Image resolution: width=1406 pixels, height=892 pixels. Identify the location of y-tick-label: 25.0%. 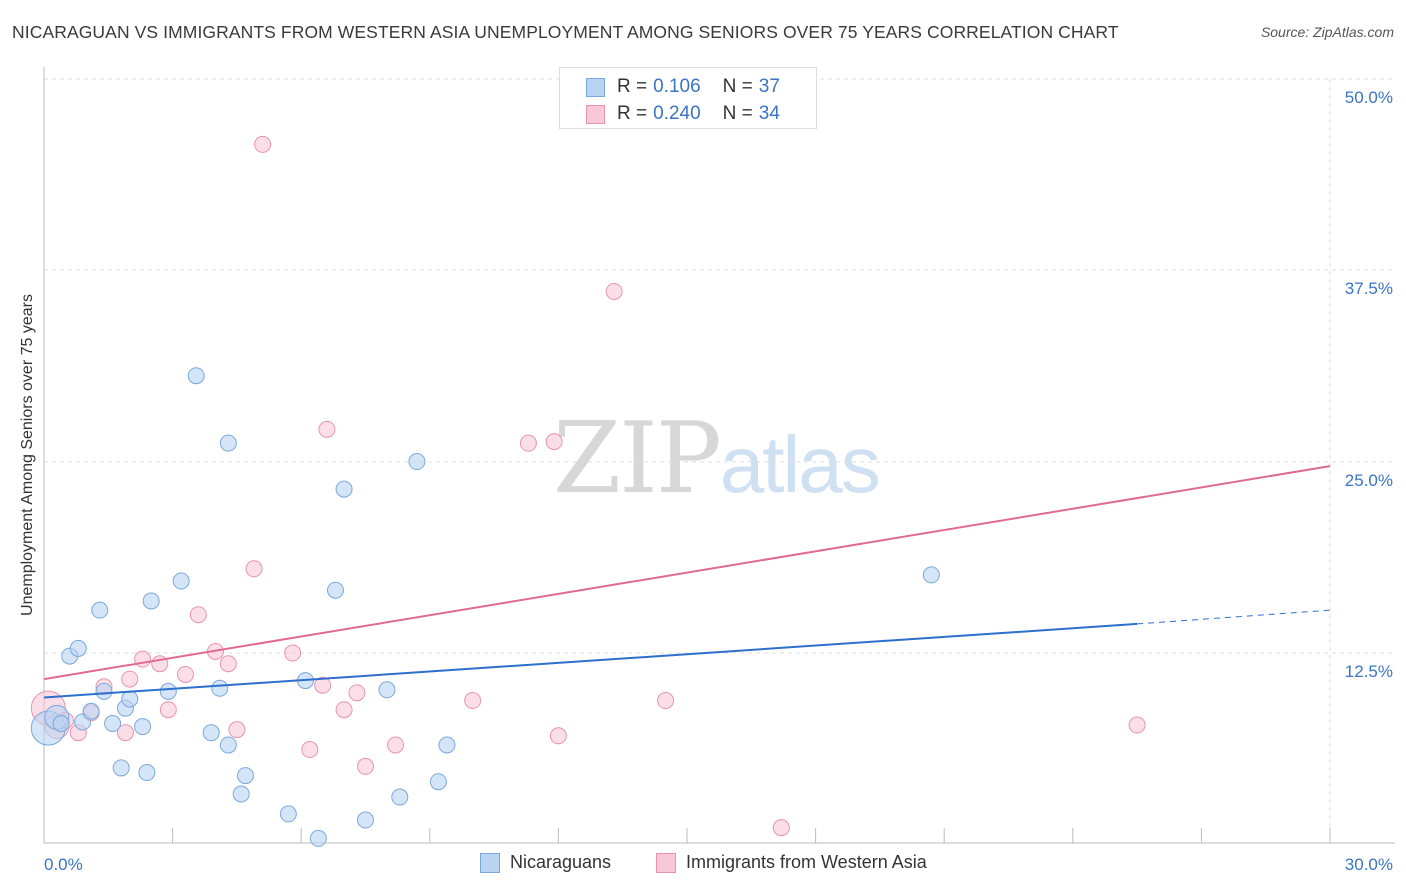
(1369, 480).